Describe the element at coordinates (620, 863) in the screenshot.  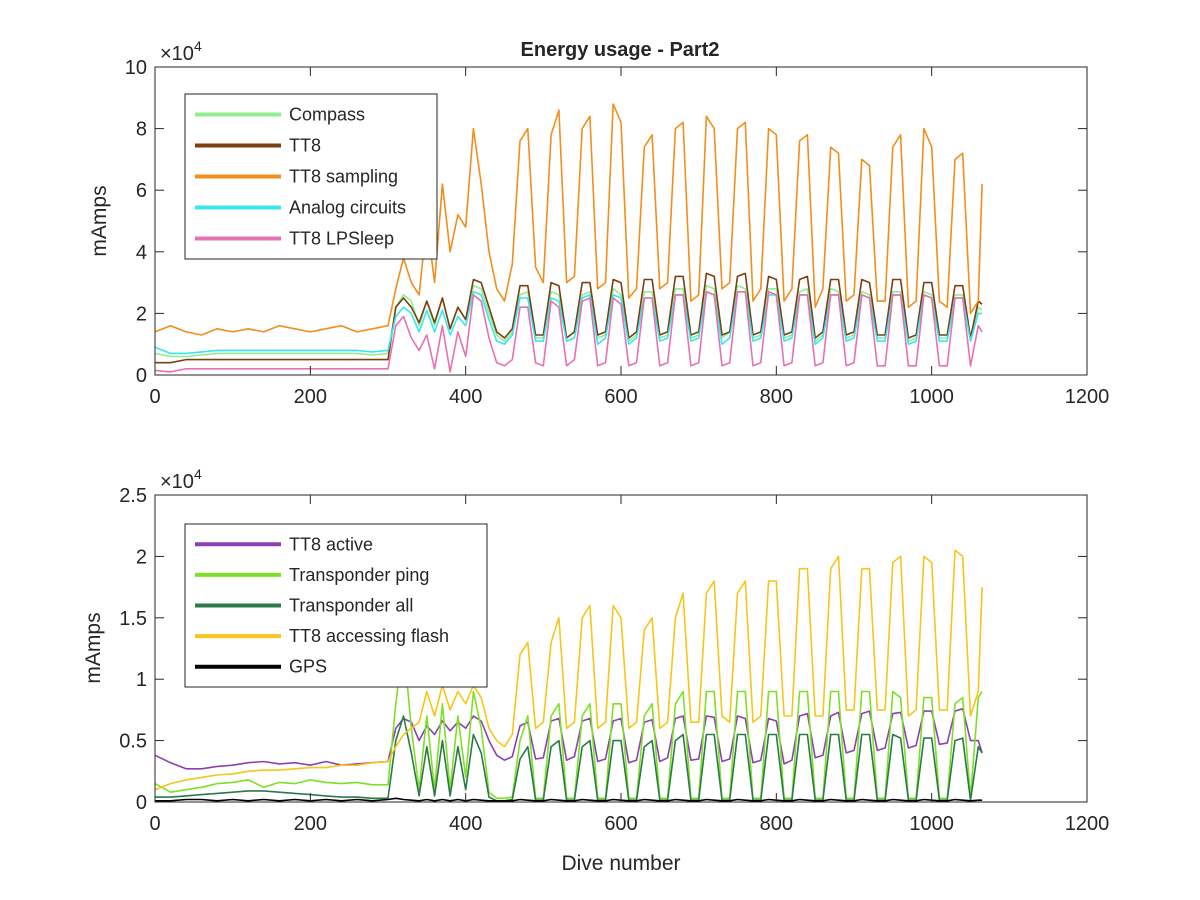
I see `x-axis-label: Dive number` at that location.